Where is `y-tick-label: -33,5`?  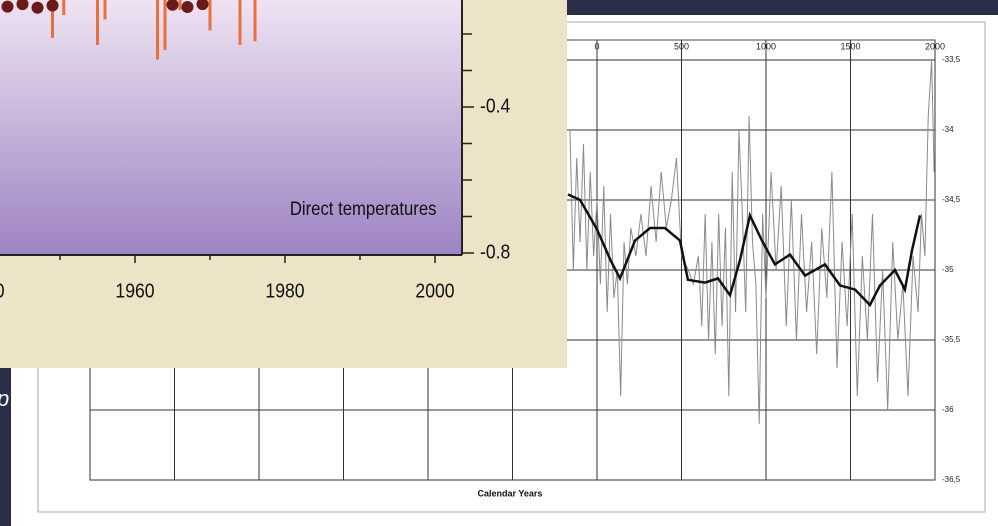
y-tick-label: -33,5 is located at coordinates (951, 59).